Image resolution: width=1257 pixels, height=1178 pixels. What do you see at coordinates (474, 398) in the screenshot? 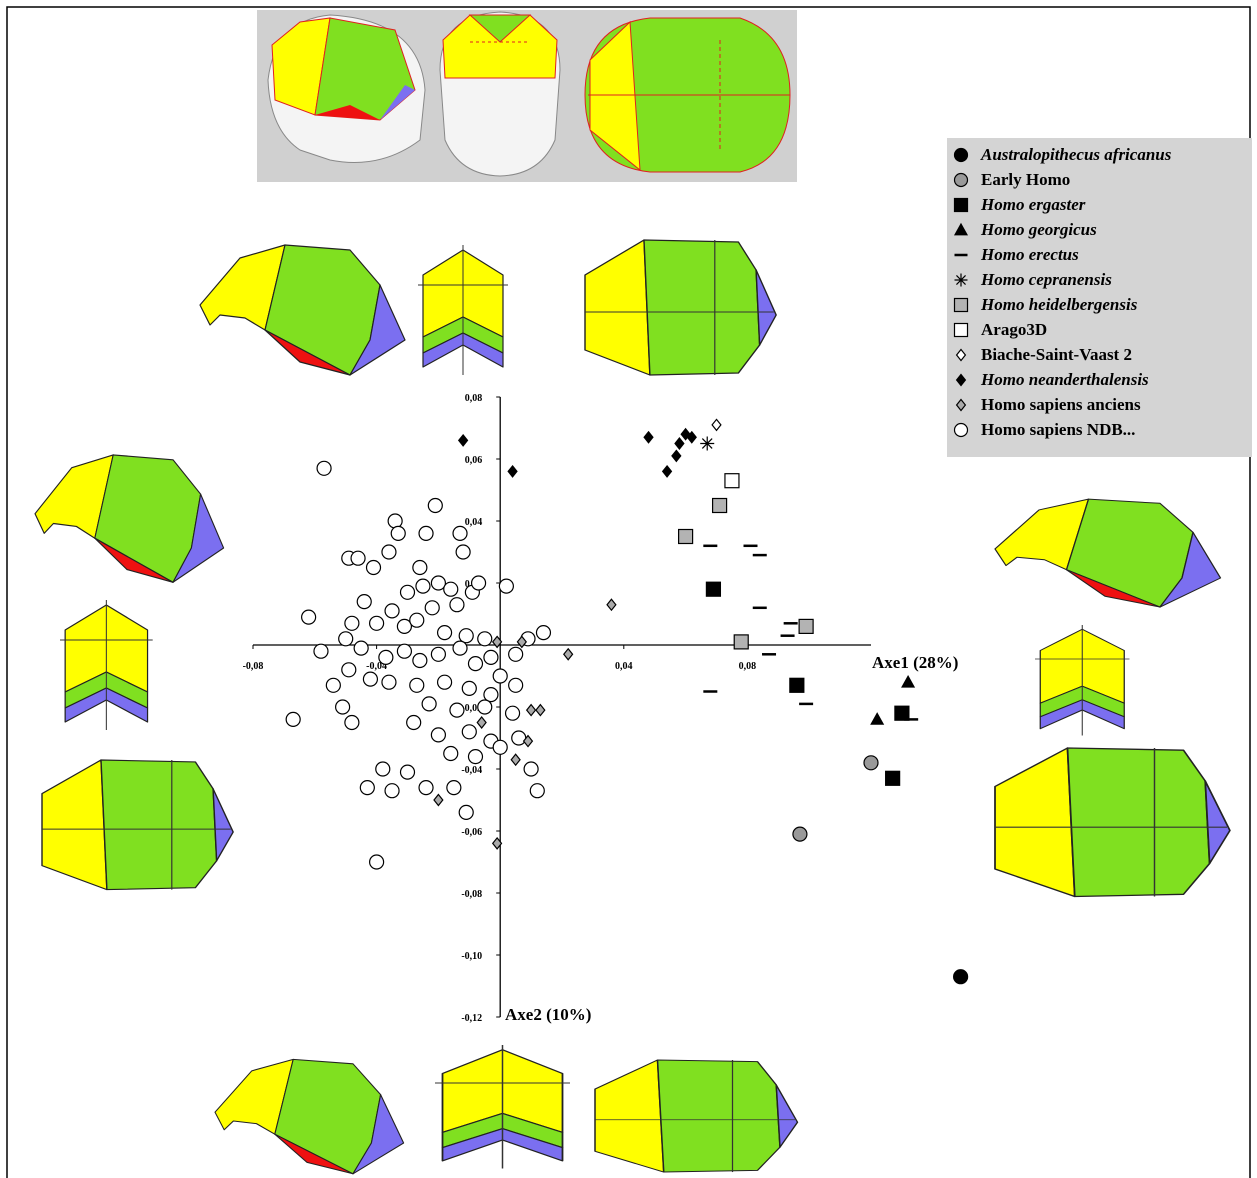
I see `y-tick-label: 0,08` at bounding box center [474, 398].